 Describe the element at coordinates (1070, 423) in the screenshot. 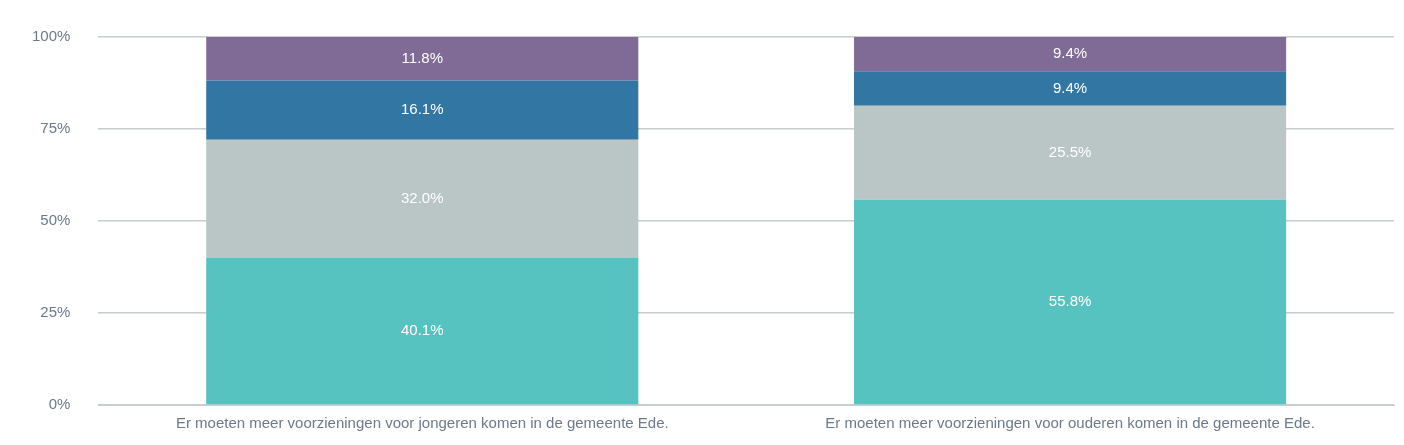

I see `x-tick-label: Er moeten meer voorzieningen voor ouderen komen in de gemeente Ede.` at that location.